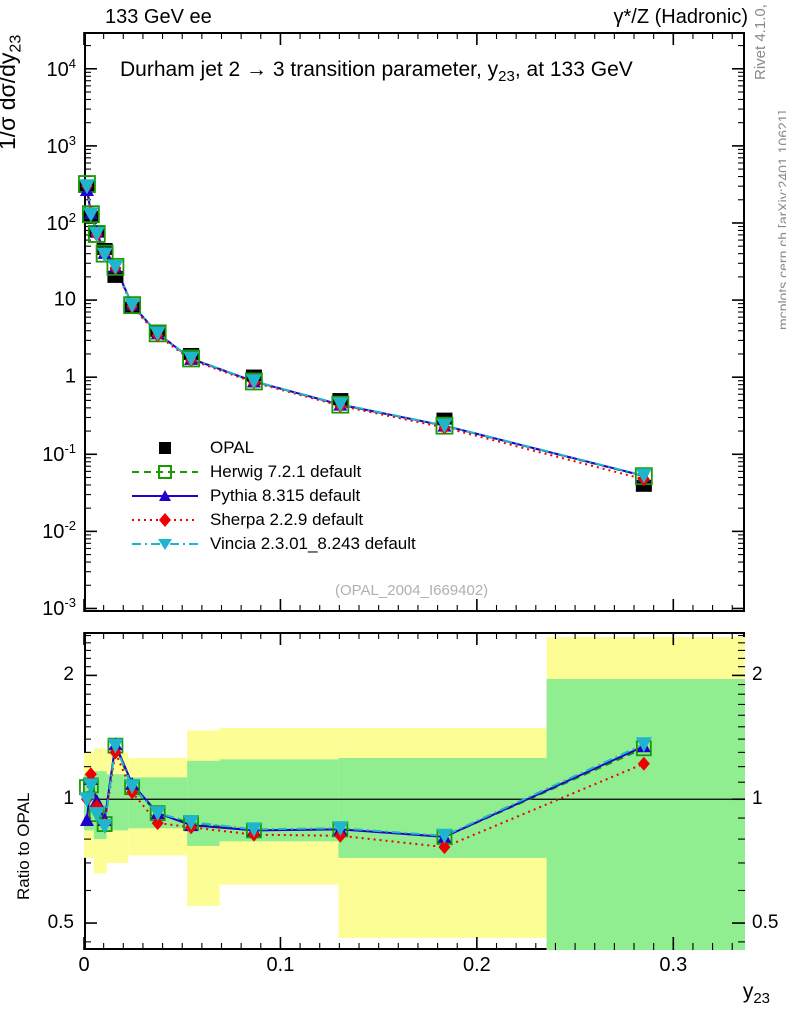  Describe the element at coordinates (280, 965) in the screenshot. I see `x-tick-label: 0.1` at that location.